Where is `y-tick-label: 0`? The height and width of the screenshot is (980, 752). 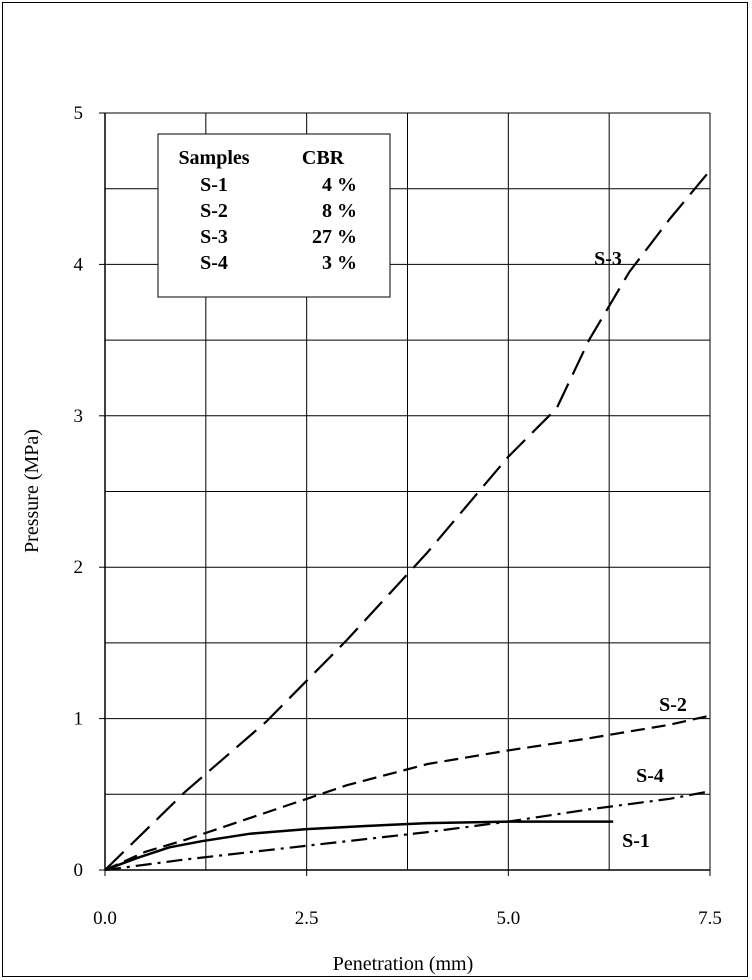 y-tick-label: 0 is located at coordinates (79, 870).